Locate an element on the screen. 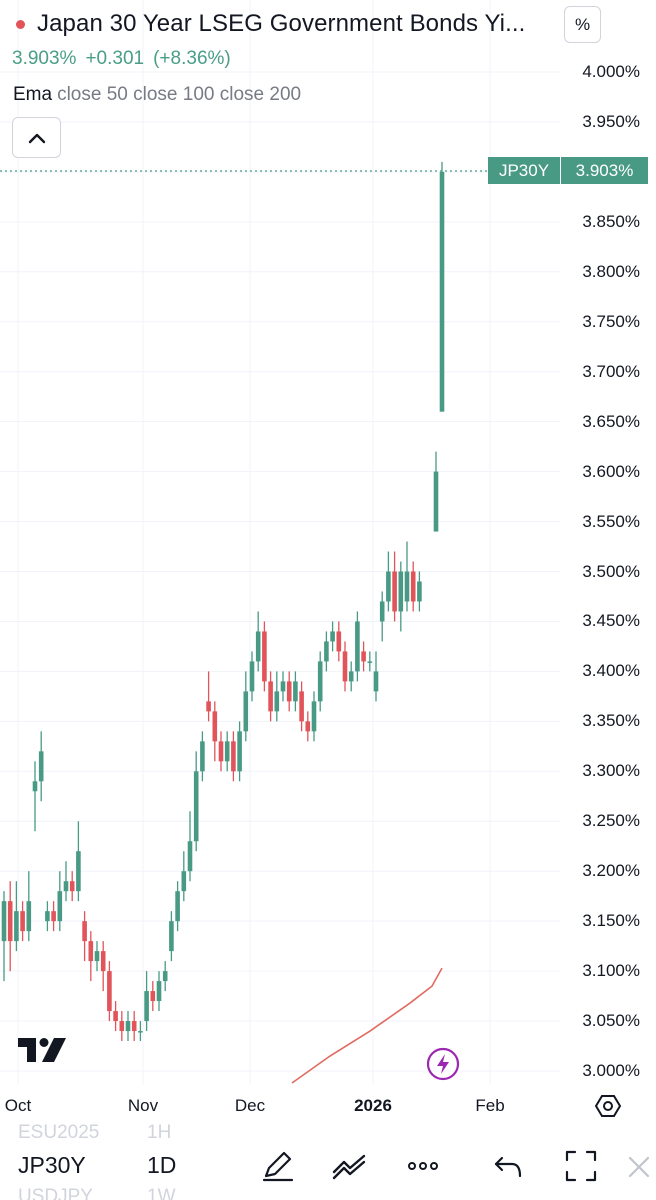 Image resolution: width=656 pixels, height=1200 pixels. price-change-row: 3.903% +0.301 (+8.36%) is located at coordinates (121, 59).